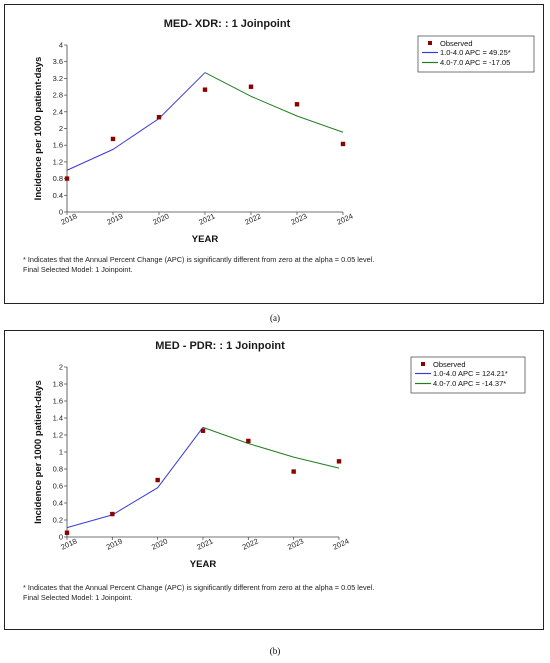 This screenshot has height=663, width=550. What do you see at coordinates (275, 651) in the screenshot?
I see `caption-b: (b)` at bounding box center [275, 651].